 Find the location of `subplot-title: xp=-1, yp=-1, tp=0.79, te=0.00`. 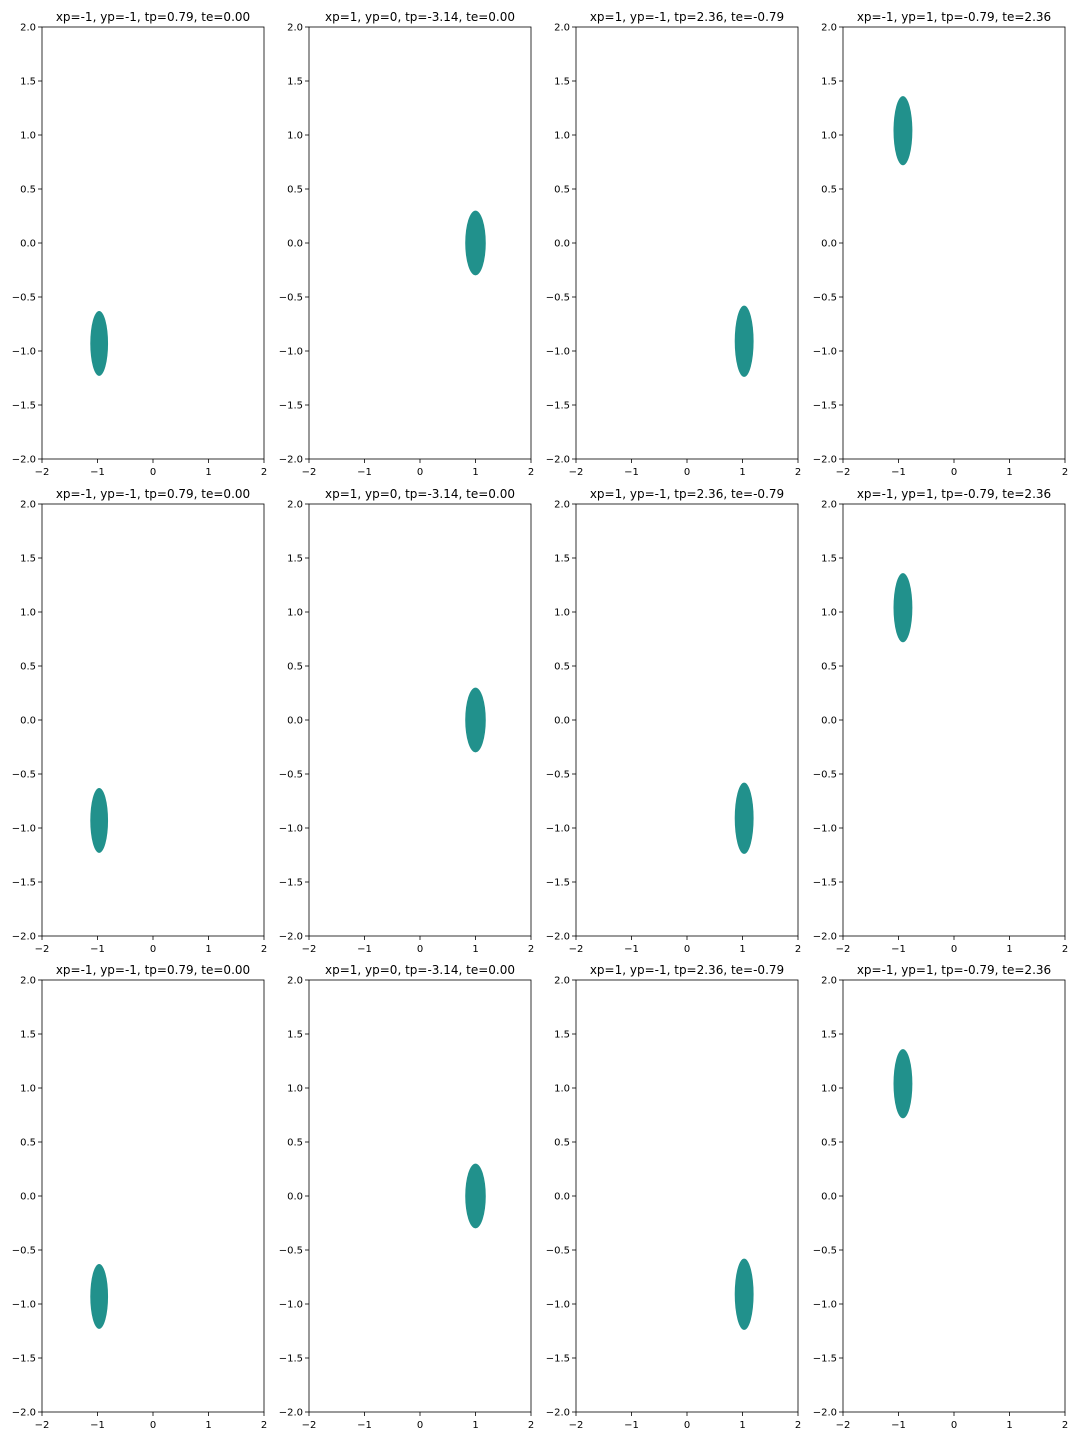

subplot-title: xp=-1, yp=-1, tp=0.79, te=0.00 is located at coordinates (153, 17).